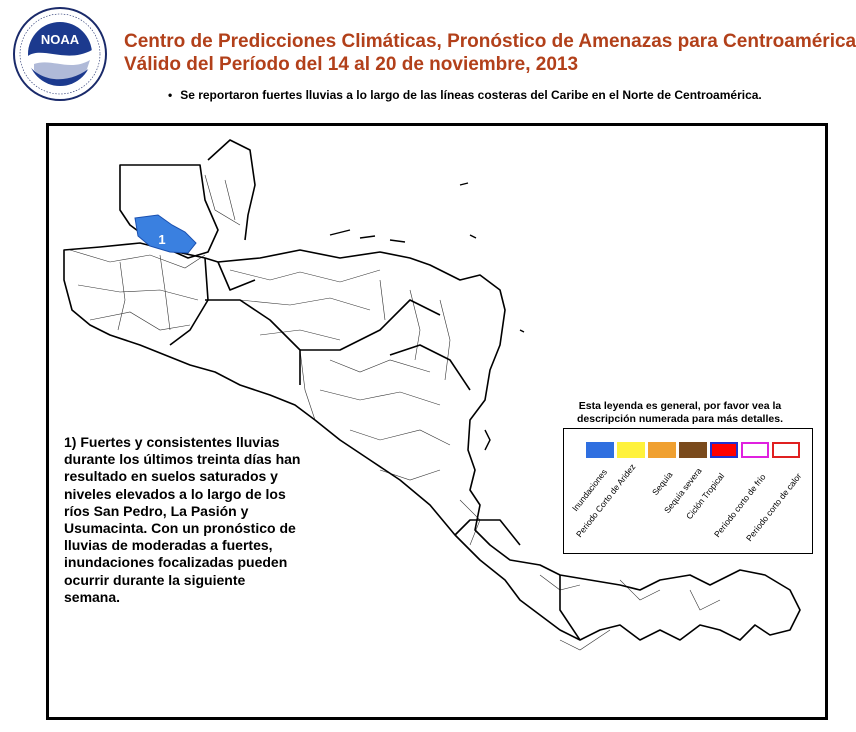 This screenshot has height=732, width=856. Describe the element at coordinates (60, 39) in the screenshot. I see `noaa-logo-text: NOAA` at that location.